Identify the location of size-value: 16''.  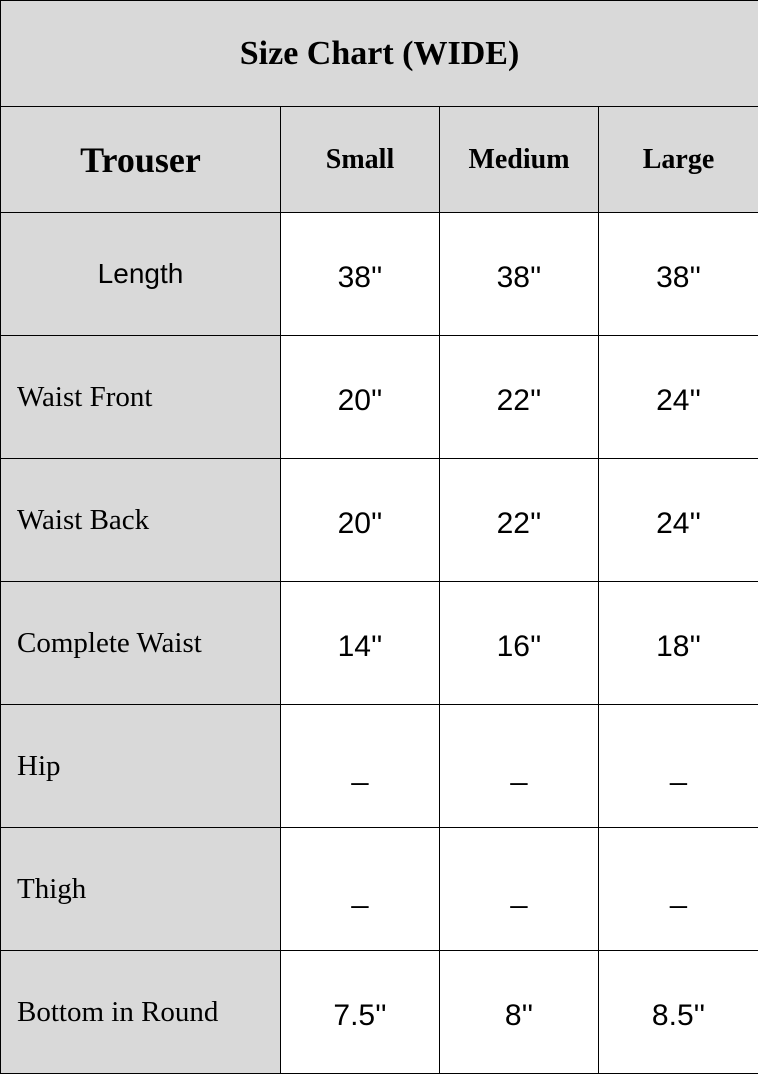
(519, 643).